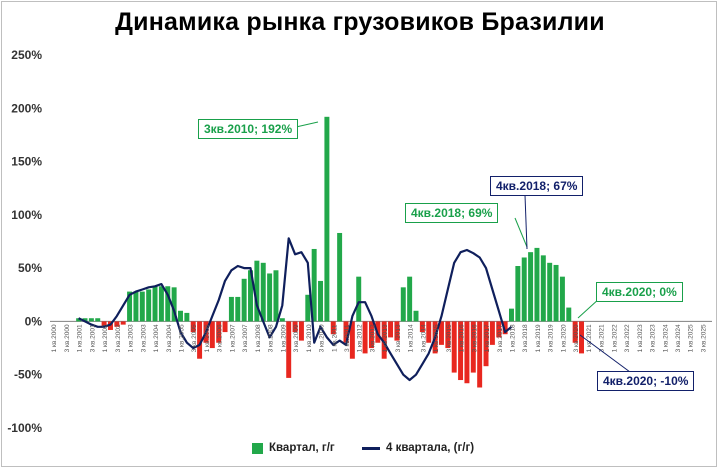 The height and width of the screenshot is (470, 720). Describe the element at coordinates (92, 338) in the screenshot. I see `x-tick-label: 3 кв.2001` at that location.